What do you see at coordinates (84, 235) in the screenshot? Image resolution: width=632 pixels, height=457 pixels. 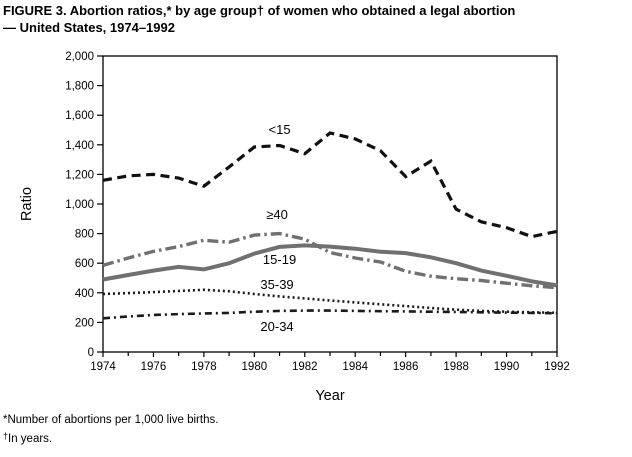 I see `y-tick-label: 800` at bounding box center [84, 235].